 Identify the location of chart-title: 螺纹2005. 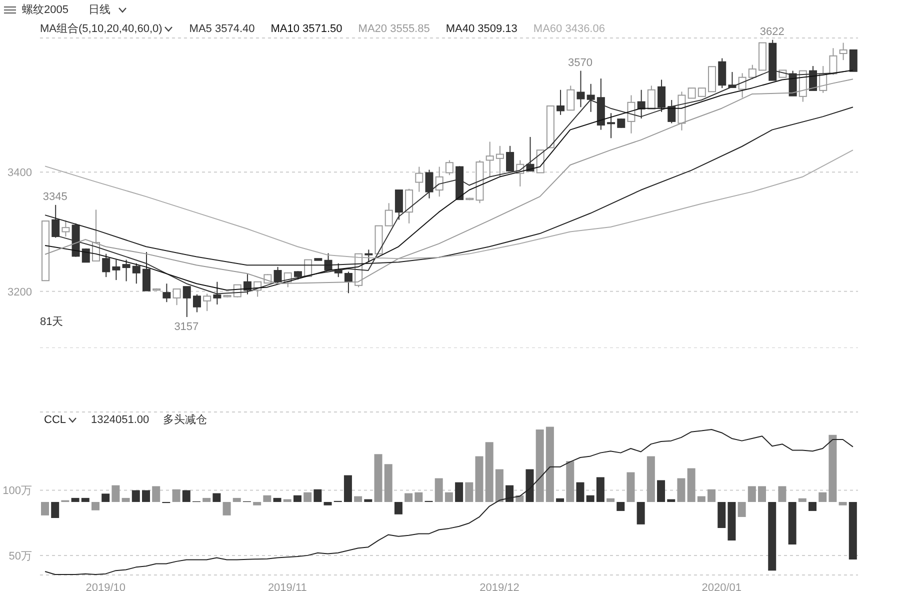
(45, 9).